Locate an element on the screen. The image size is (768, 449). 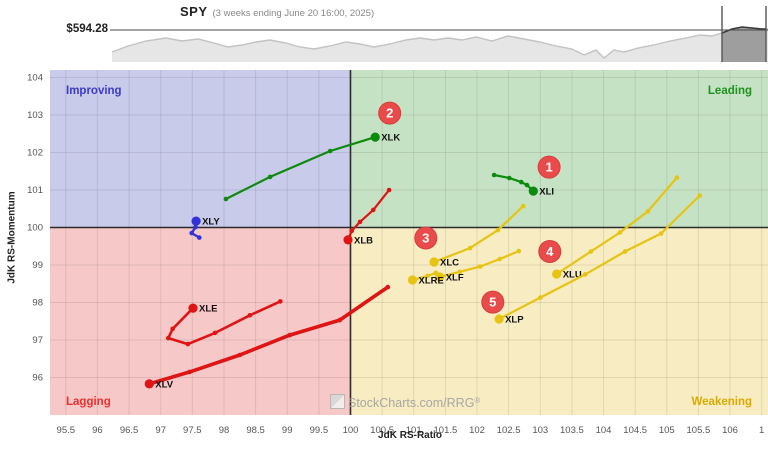
series-XLRE: XLRE is located at coordinates (425, 278).